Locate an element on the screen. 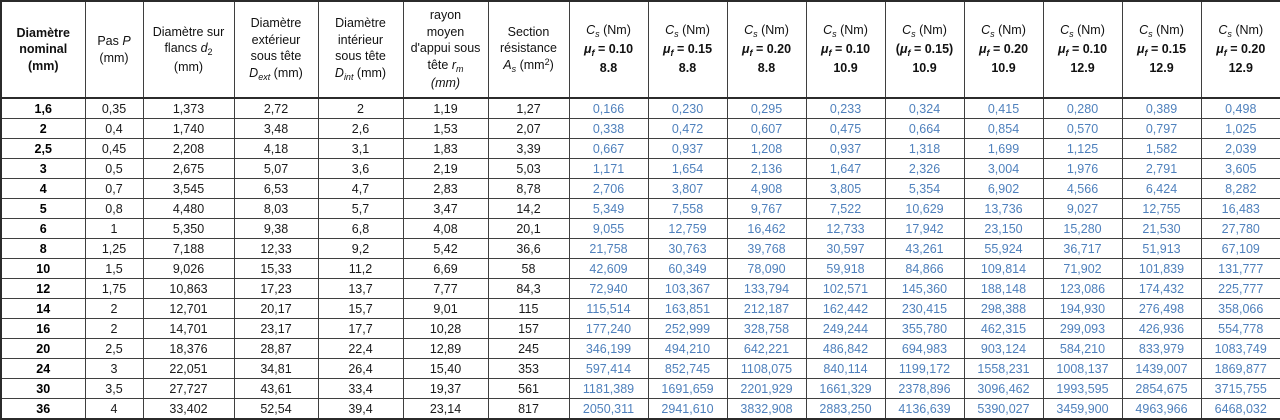 The height and width of the screenshot is (420, 1280). cell-r11-c0: 16 is located at coordinates (43, 328).